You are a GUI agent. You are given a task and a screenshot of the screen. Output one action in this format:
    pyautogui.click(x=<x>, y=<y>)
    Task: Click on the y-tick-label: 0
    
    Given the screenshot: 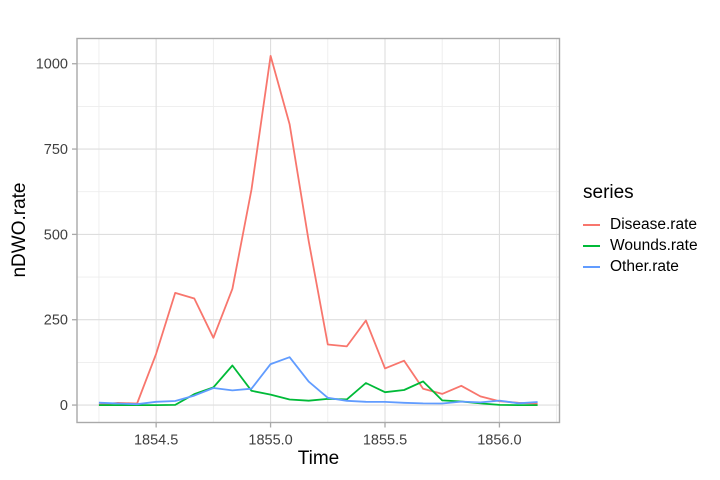 What is the action you would take?
    pyautogui.click(x=64, y=406)
    